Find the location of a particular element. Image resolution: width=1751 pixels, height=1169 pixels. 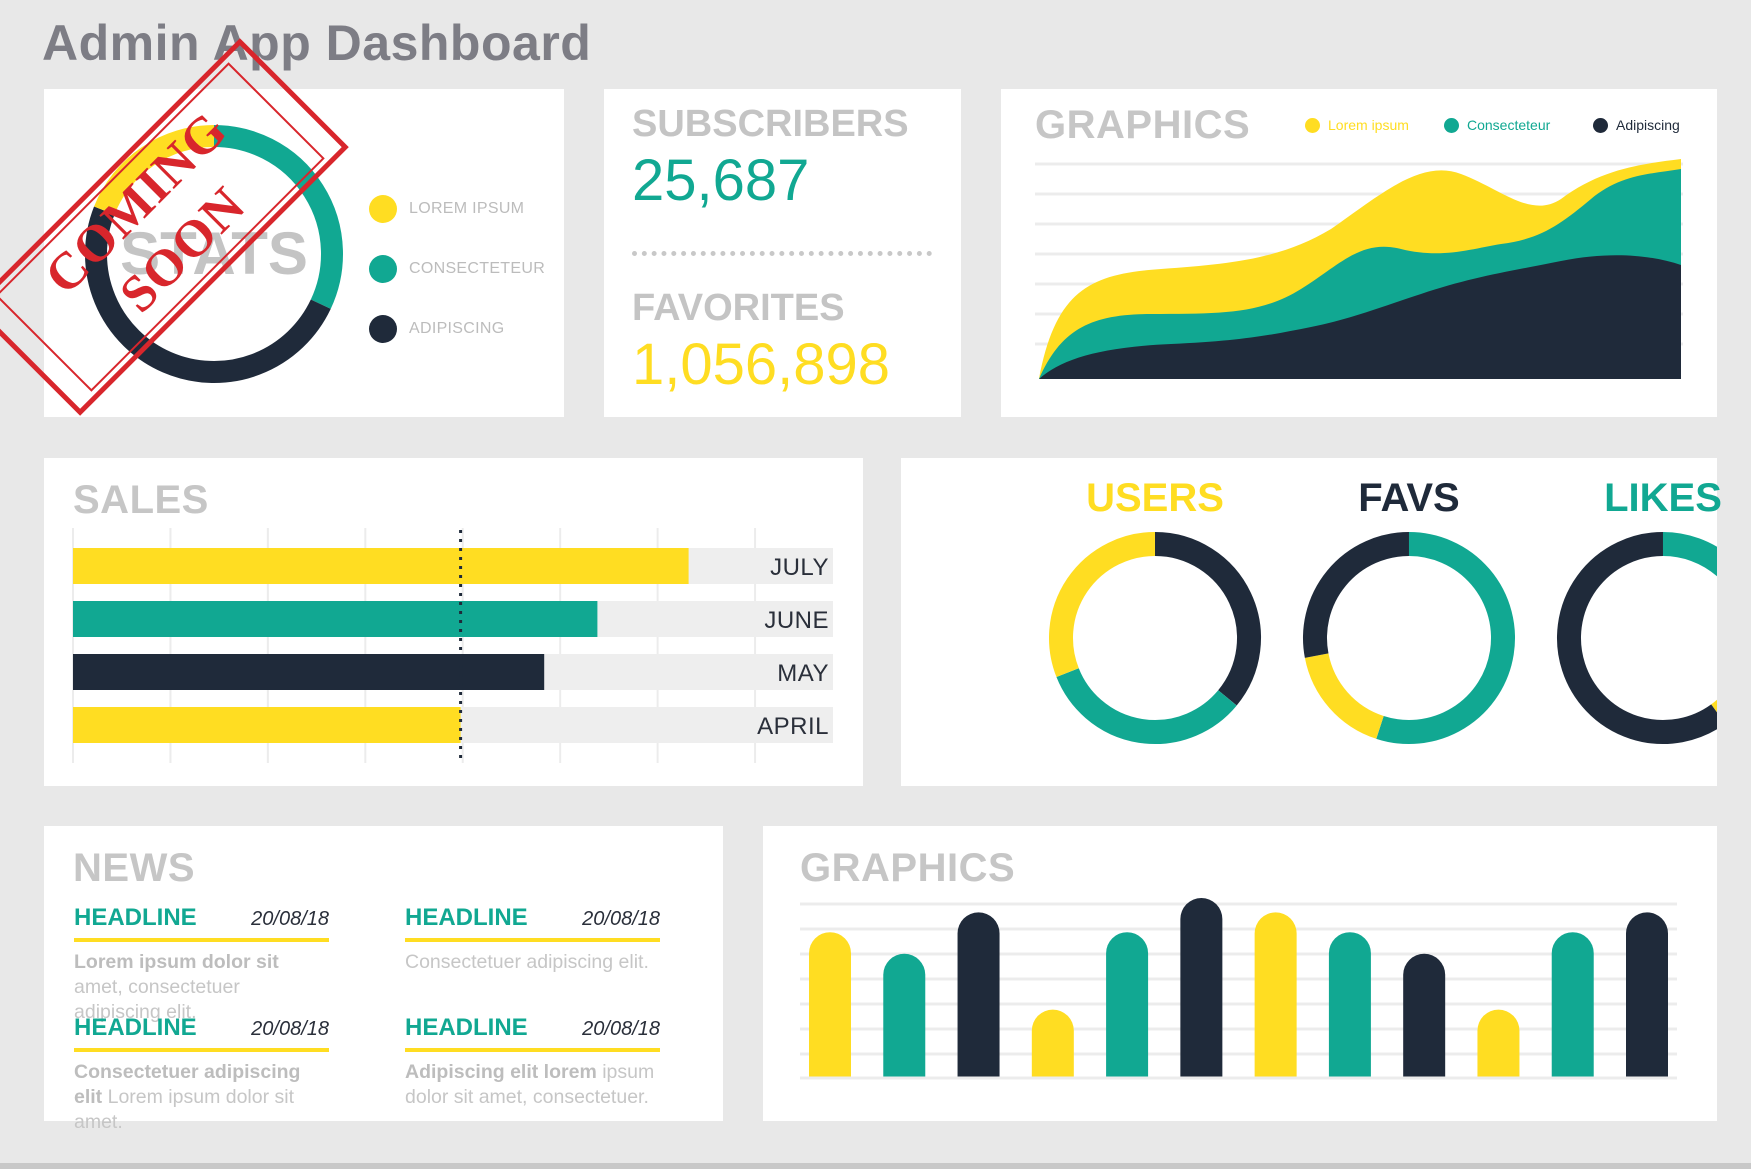

donut-segment-yellow is located at coordinates (154, 170).